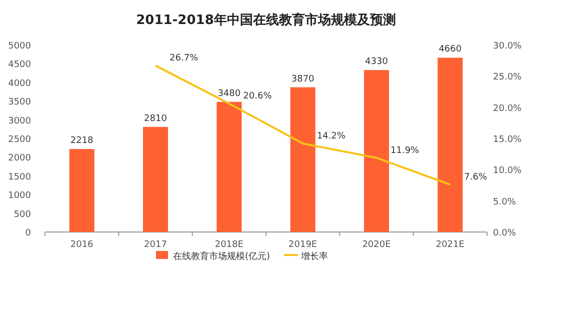 Image resolution: width=580 pixels, height=325 pixels. Describe the element at coordinates (507, 109) in the screenshot. I see `y2-tick-label: 20.0%` at that location.